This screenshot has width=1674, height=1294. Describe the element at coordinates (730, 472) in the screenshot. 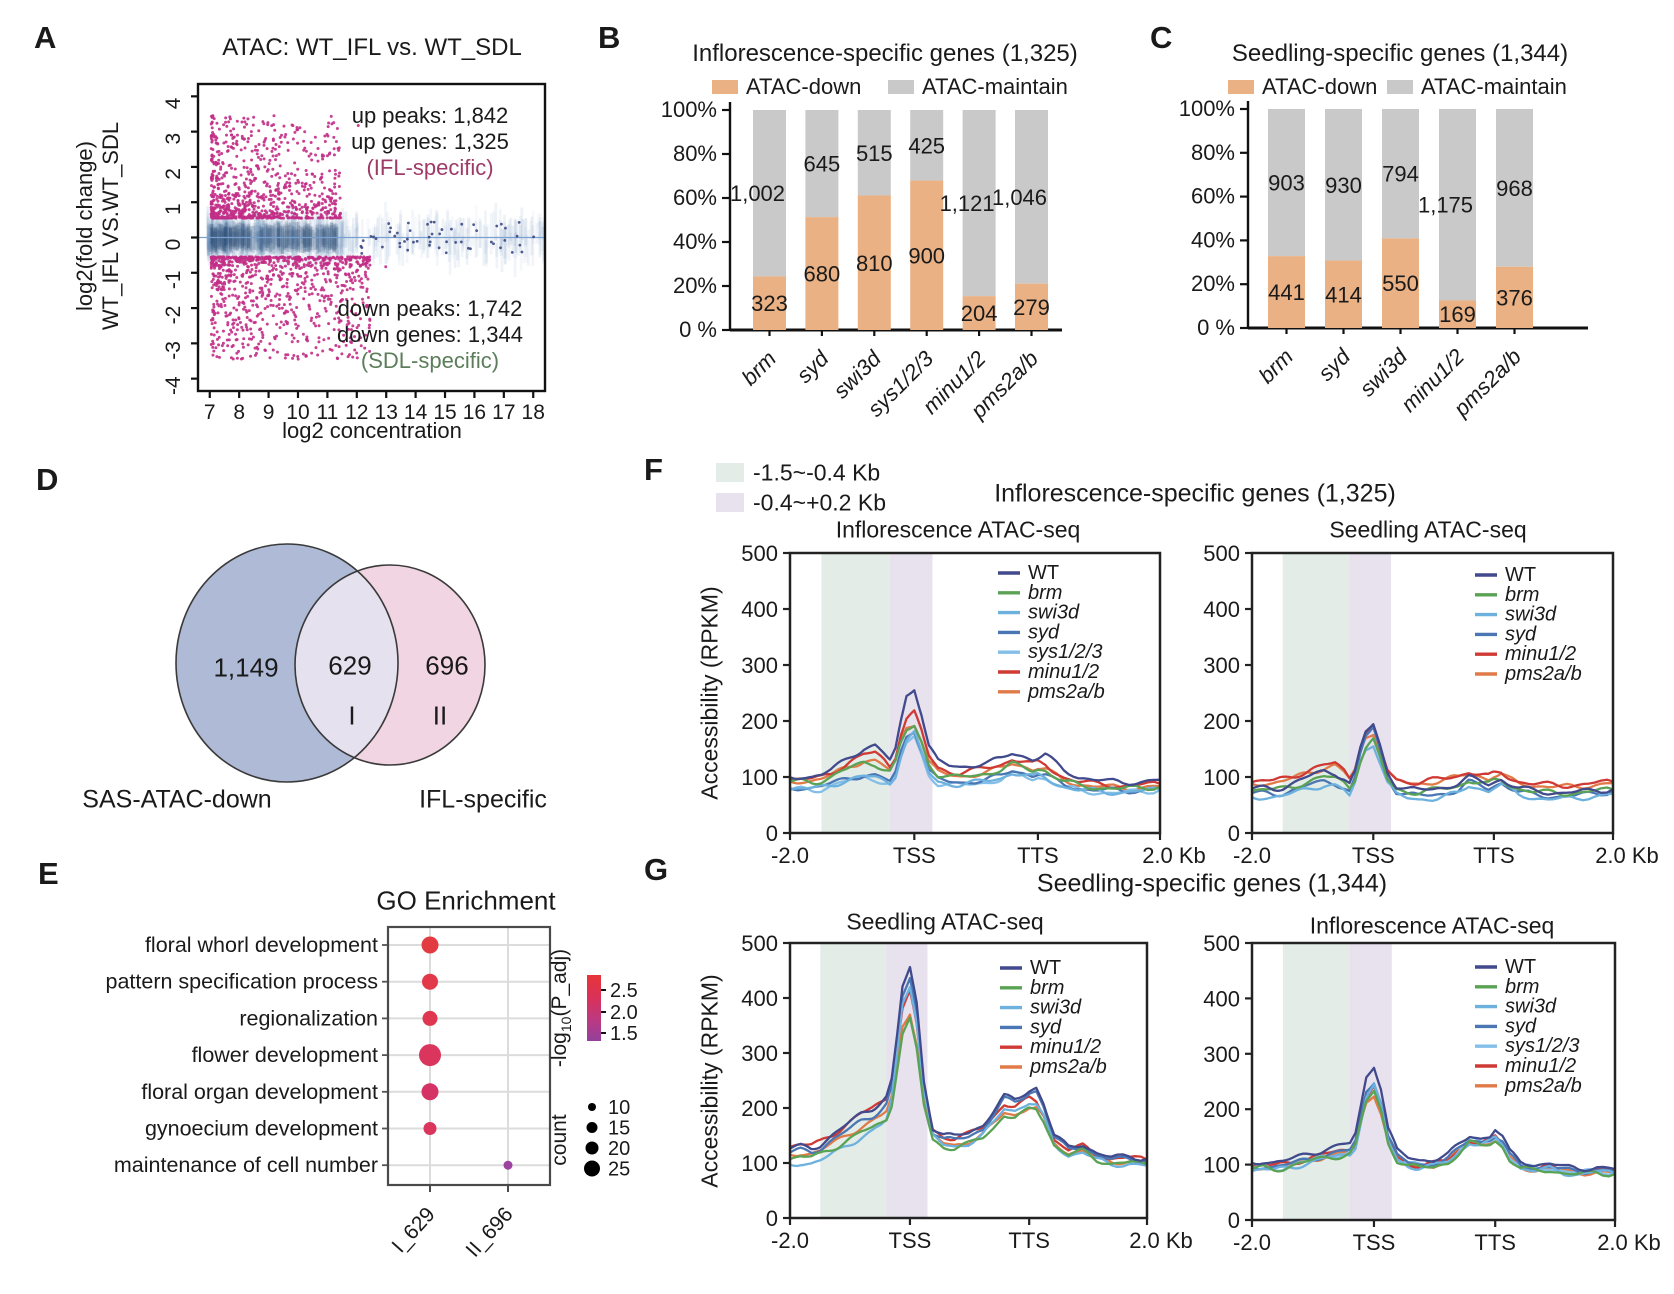

I see `upstream-band-swatch` at that location.